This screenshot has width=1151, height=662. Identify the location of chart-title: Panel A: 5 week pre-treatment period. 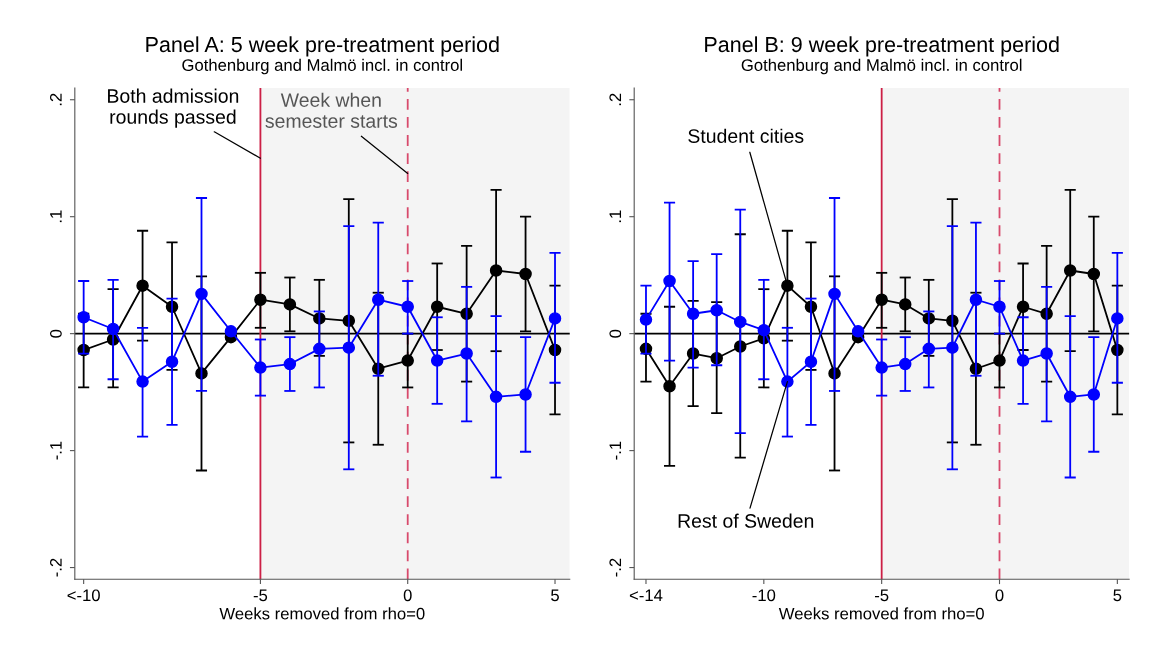
(322, 46).